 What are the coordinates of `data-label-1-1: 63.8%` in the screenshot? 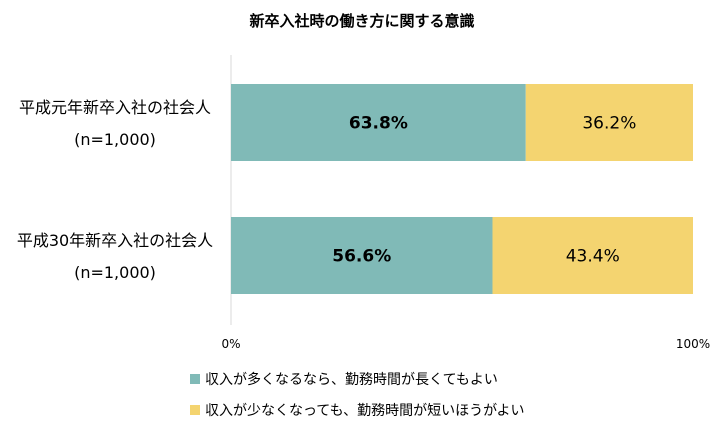 It's located at (378, 124).